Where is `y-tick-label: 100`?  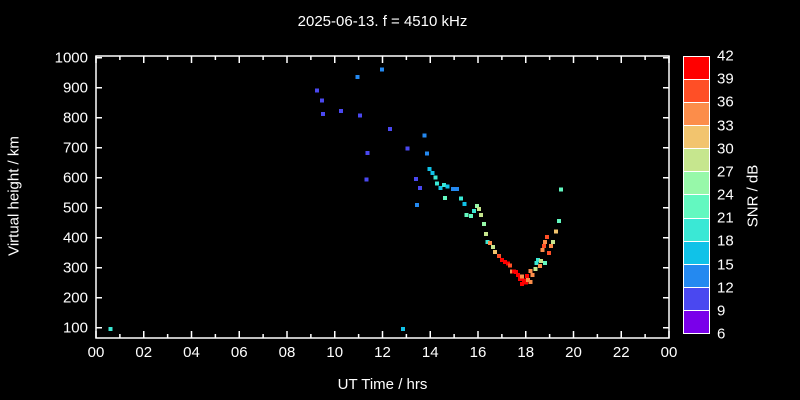
y-tick-label: 100 is located at coordinates (75, 328).